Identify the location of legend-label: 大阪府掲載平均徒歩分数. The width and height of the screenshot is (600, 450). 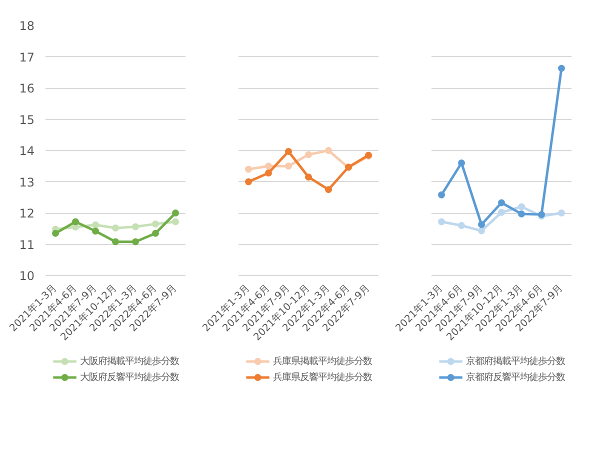
(130, 361).